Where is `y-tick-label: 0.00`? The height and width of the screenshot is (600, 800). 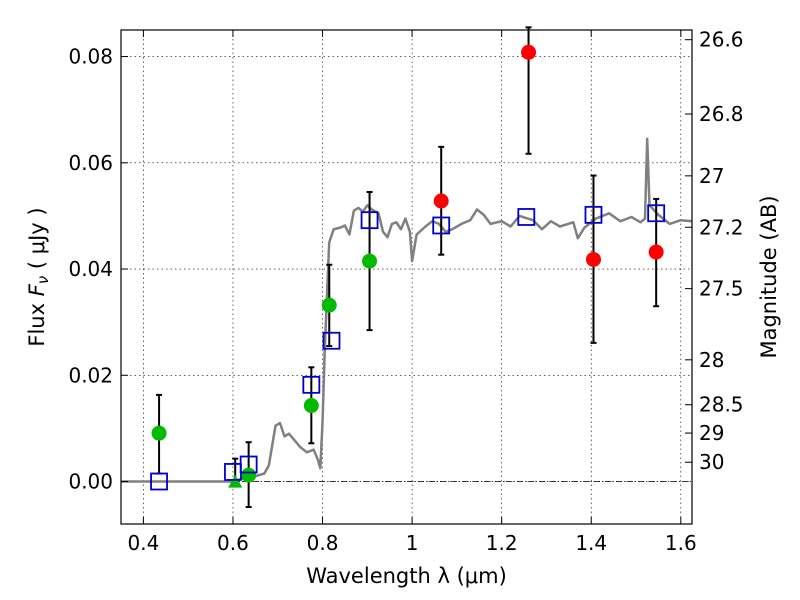 y-tick-label: 0.00 is located at coordinates (90, 482).